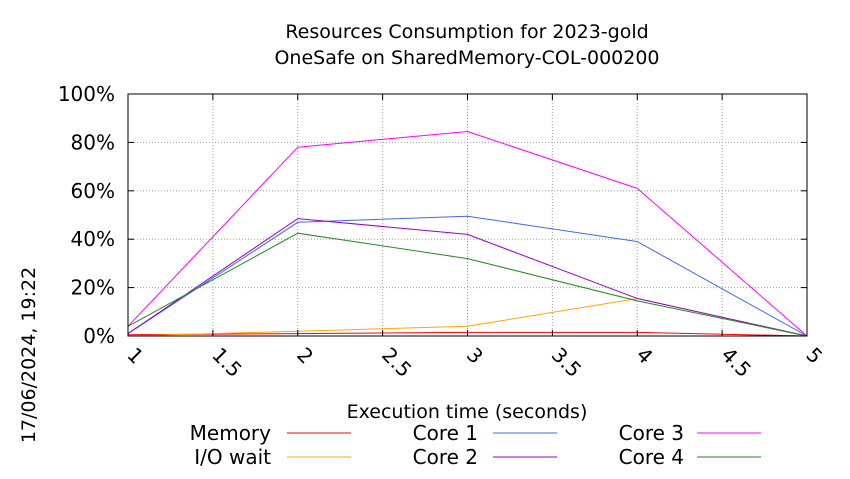  Describe the element at coordinates (651, 433) in the screenshot. I see `legend-label-core-3: Core 3` at that location.